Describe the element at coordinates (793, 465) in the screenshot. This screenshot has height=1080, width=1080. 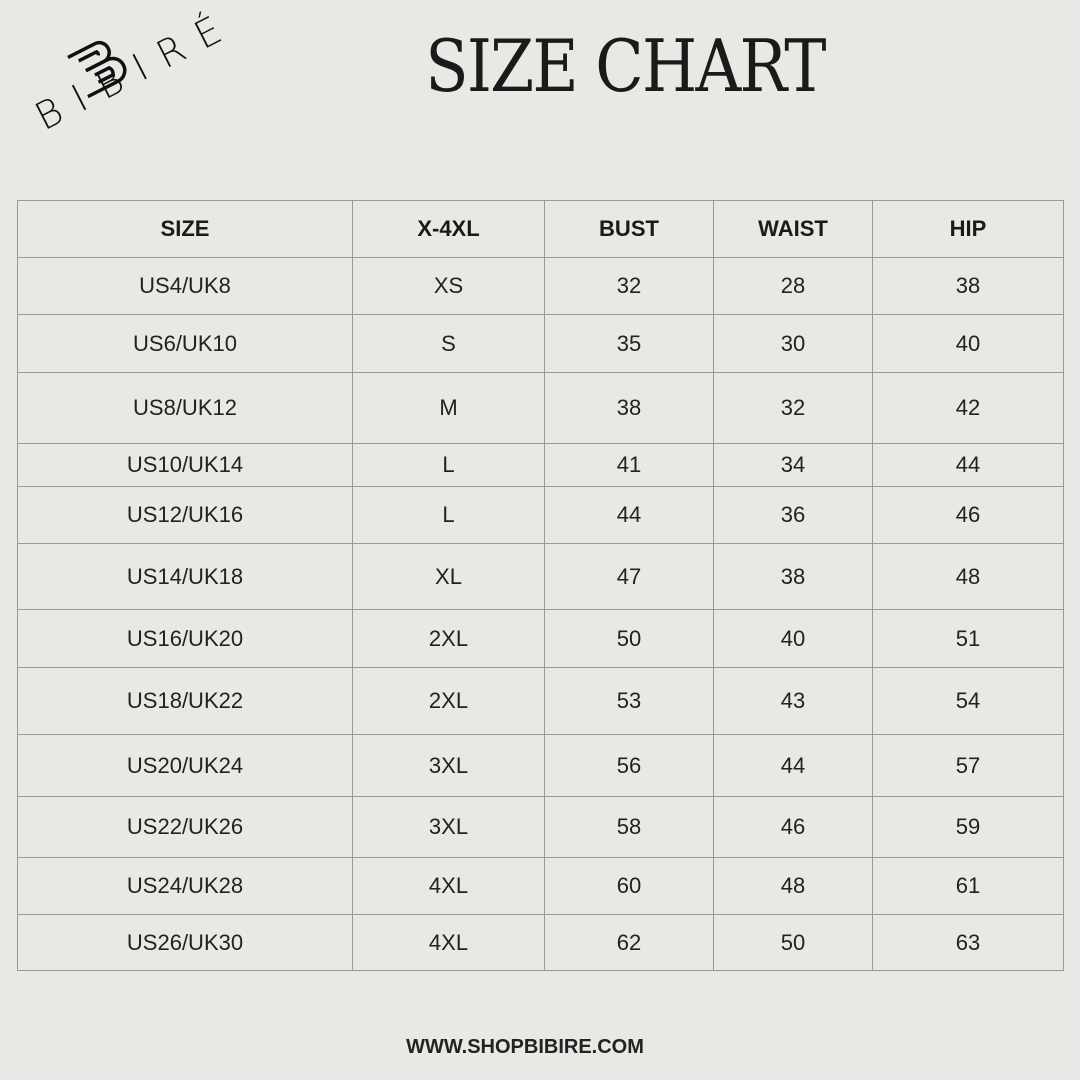
I see `table-cell: 34` at that location.